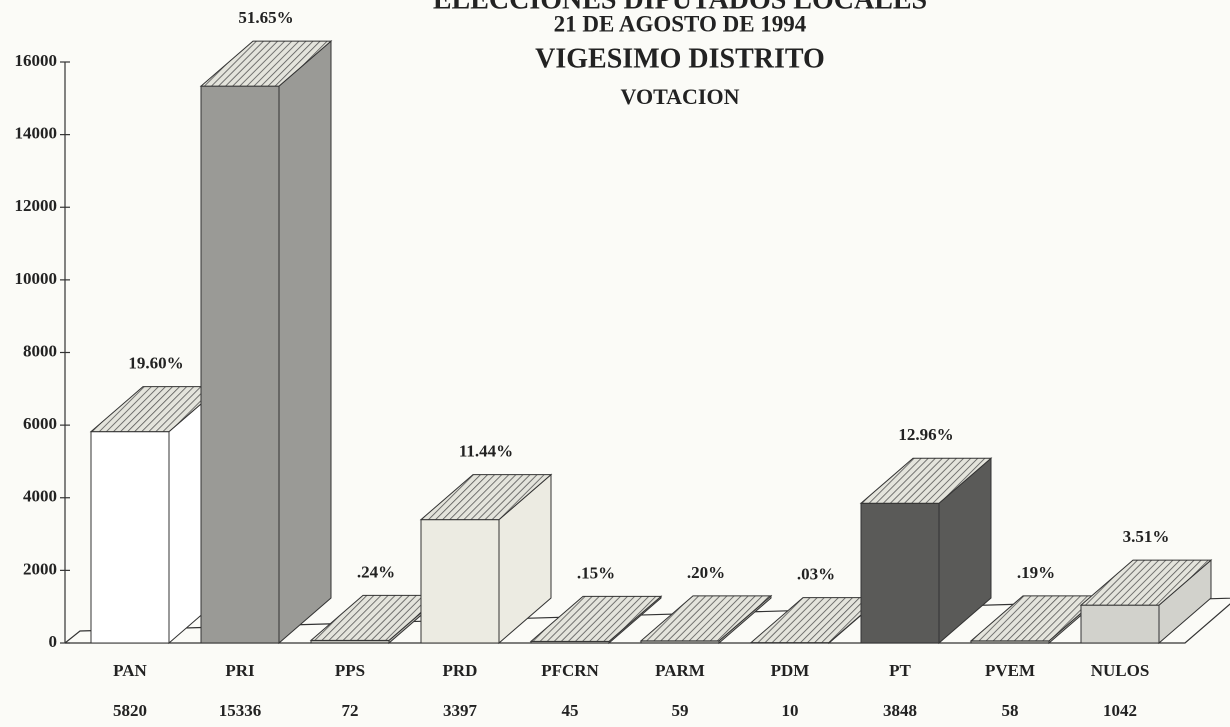 This screenshot has width=1230, height=727. What do you see at coordinates (570, 710) in the screenshot?
I see `count-label: 45` at bounding box center [570, 710].